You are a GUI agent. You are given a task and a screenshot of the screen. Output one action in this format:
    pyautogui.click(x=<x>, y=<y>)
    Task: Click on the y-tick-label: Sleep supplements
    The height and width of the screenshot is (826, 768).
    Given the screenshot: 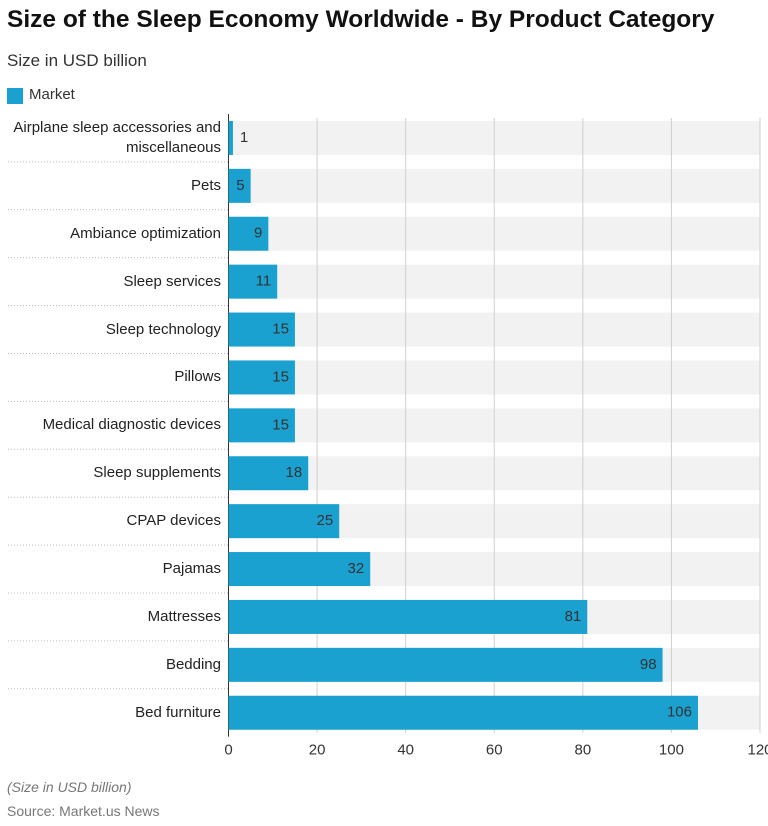 What is the action you would take?
    pyautogui.click(x=157, y=473)
    